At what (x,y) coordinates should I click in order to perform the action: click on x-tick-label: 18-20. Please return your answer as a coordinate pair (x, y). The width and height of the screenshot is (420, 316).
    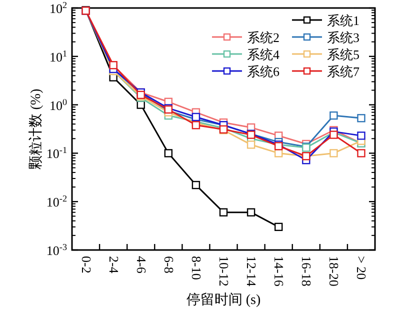
    Looking at the image, I should click on (334, 271).